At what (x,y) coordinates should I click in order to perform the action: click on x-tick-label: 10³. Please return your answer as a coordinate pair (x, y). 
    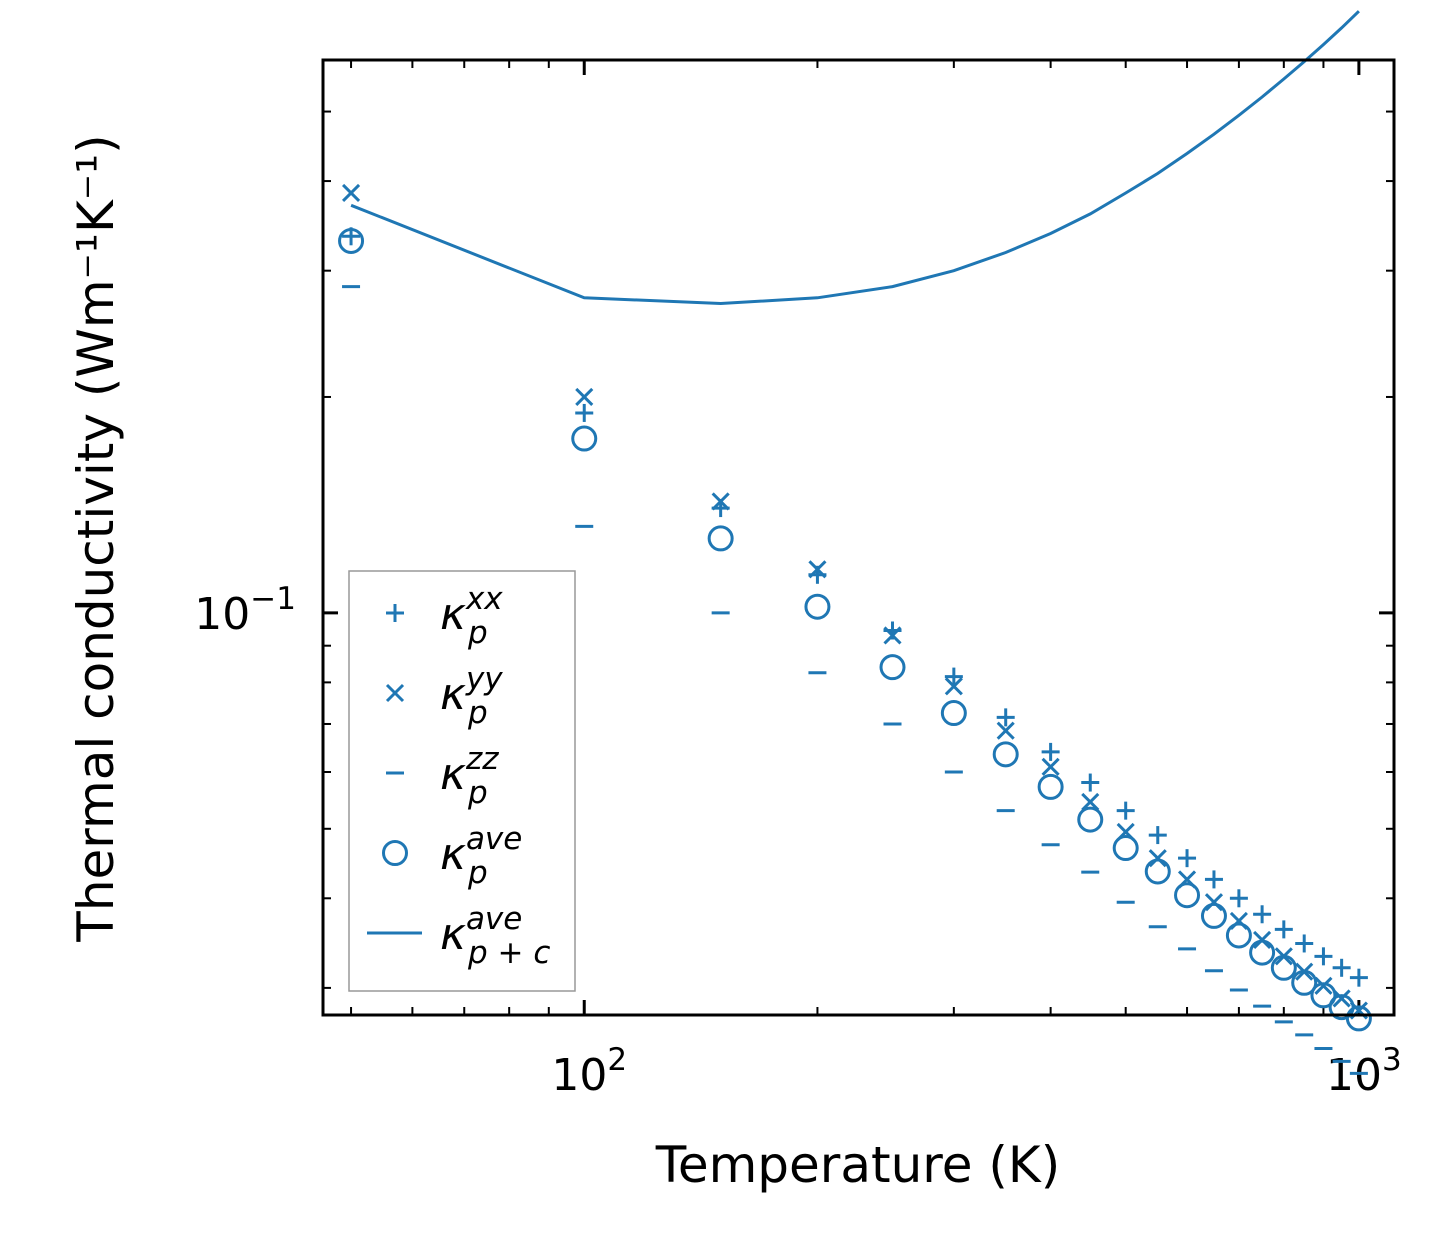
    Looking at the image, I should click on (1364, 1071).